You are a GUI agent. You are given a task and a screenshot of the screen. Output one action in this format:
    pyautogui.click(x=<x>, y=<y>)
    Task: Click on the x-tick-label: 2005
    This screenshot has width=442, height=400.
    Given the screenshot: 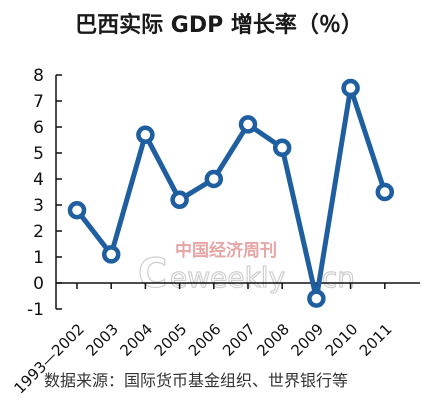 What is the action you would take?
    pyautogui.click(x=171, y=340)
    